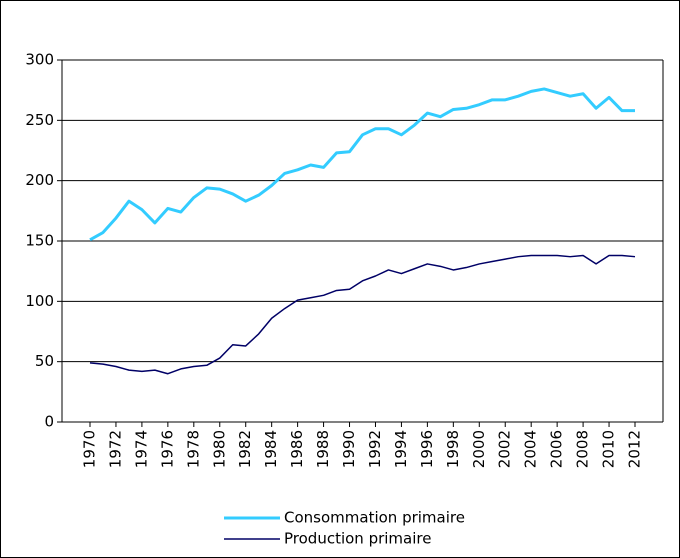 The image size is (680, 558). I want to click on x-tick-label: 1990, so click(349, 449).